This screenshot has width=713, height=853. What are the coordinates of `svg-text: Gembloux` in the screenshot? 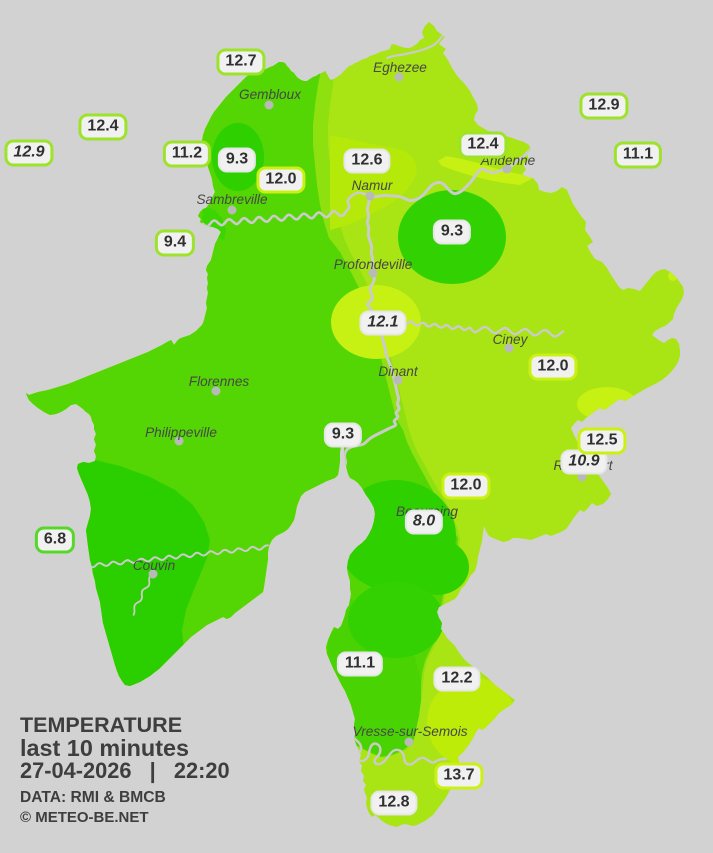 It's located at (270, 94).